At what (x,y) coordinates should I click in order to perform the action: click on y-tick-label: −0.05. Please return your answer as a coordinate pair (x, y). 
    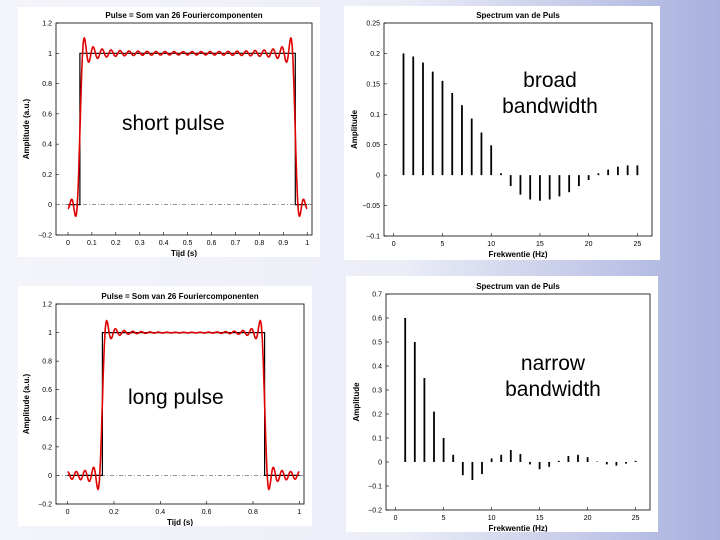
    Looking at the image, I should click on (371, 206).